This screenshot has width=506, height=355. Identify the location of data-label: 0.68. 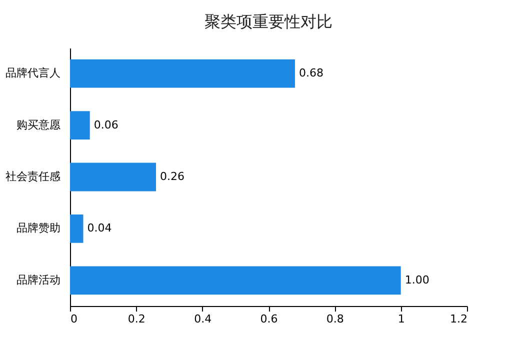
(311, 73).